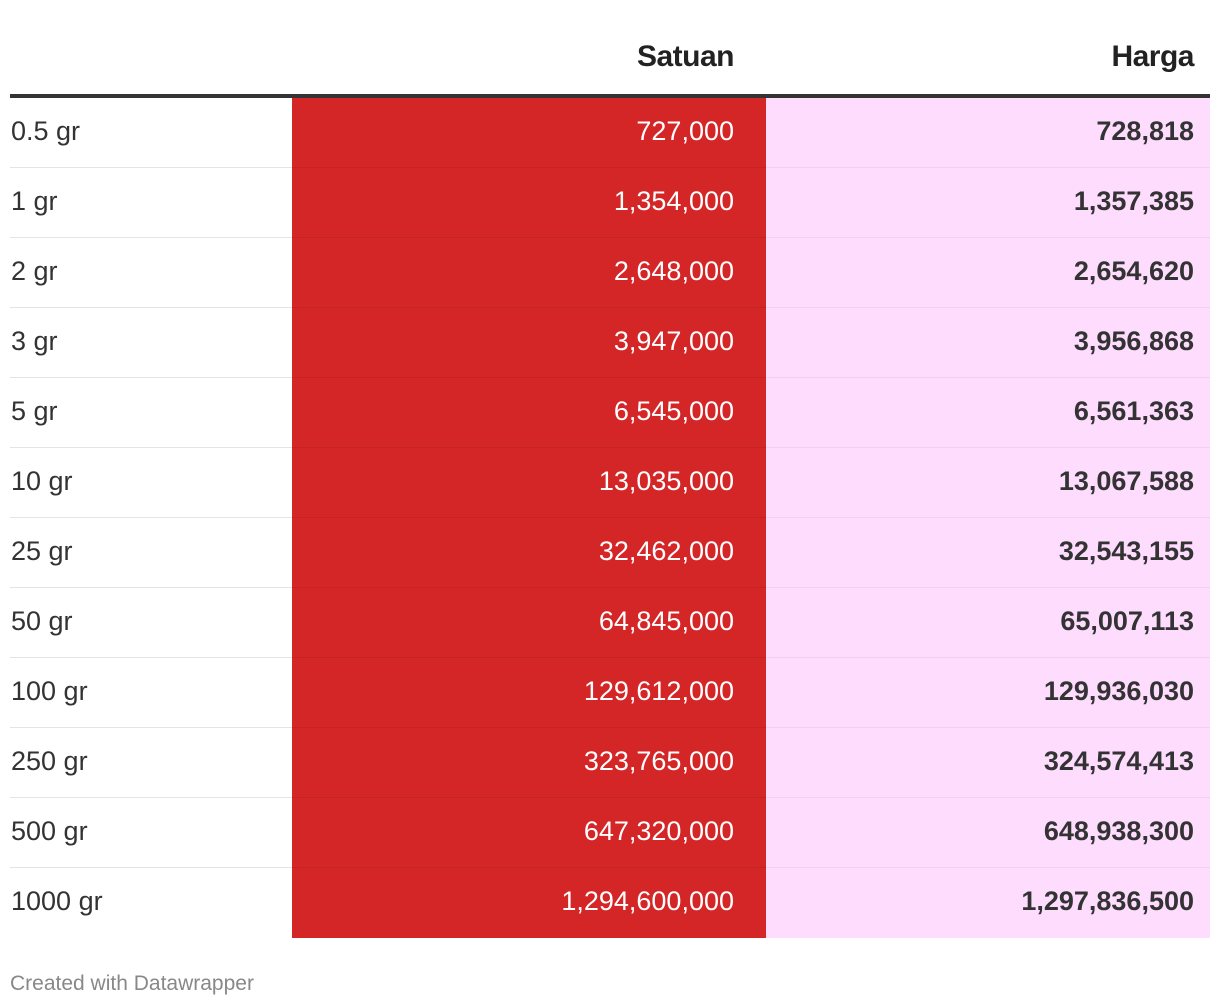  I want to click on row-label: 250 gr, so click(151, 763).